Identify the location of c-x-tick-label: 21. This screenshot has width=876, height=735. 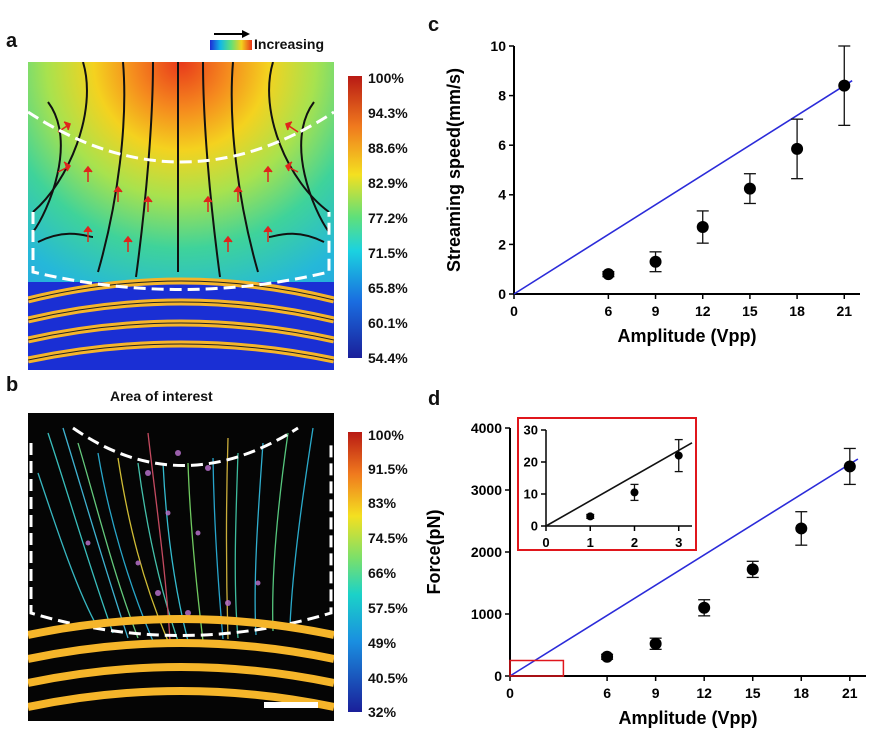
(844, 311).